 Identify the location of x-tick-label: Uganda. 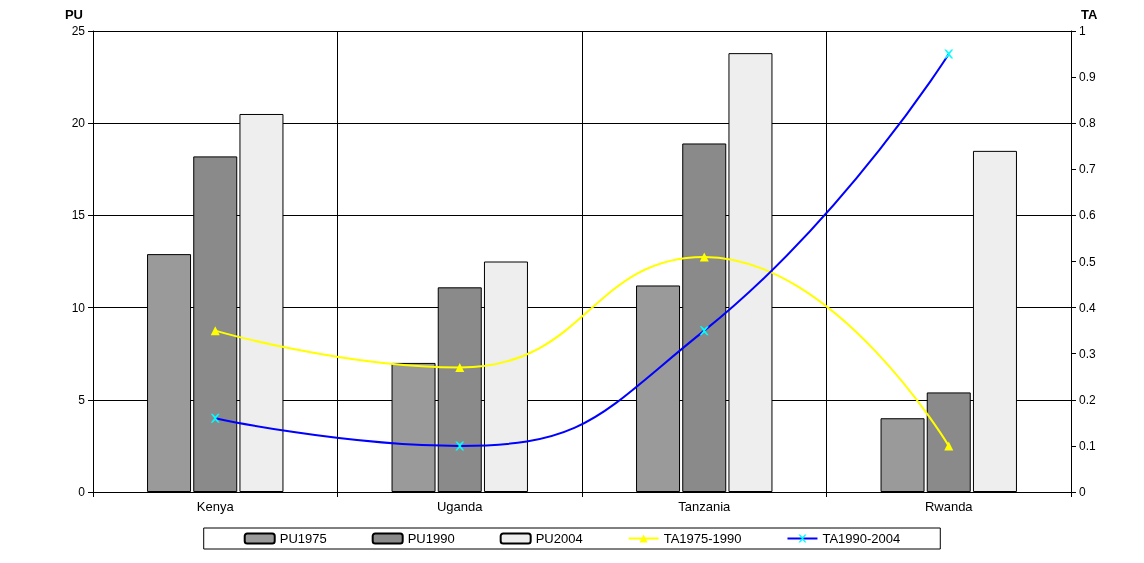
(460, 506).